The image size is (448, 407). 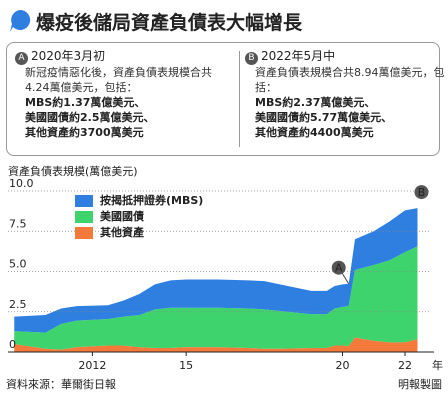 What do you see at coordinates (61, 384) in the screenshot?
I see `source: 資料來源：華爾街日報` at bounding box center [61, 384].